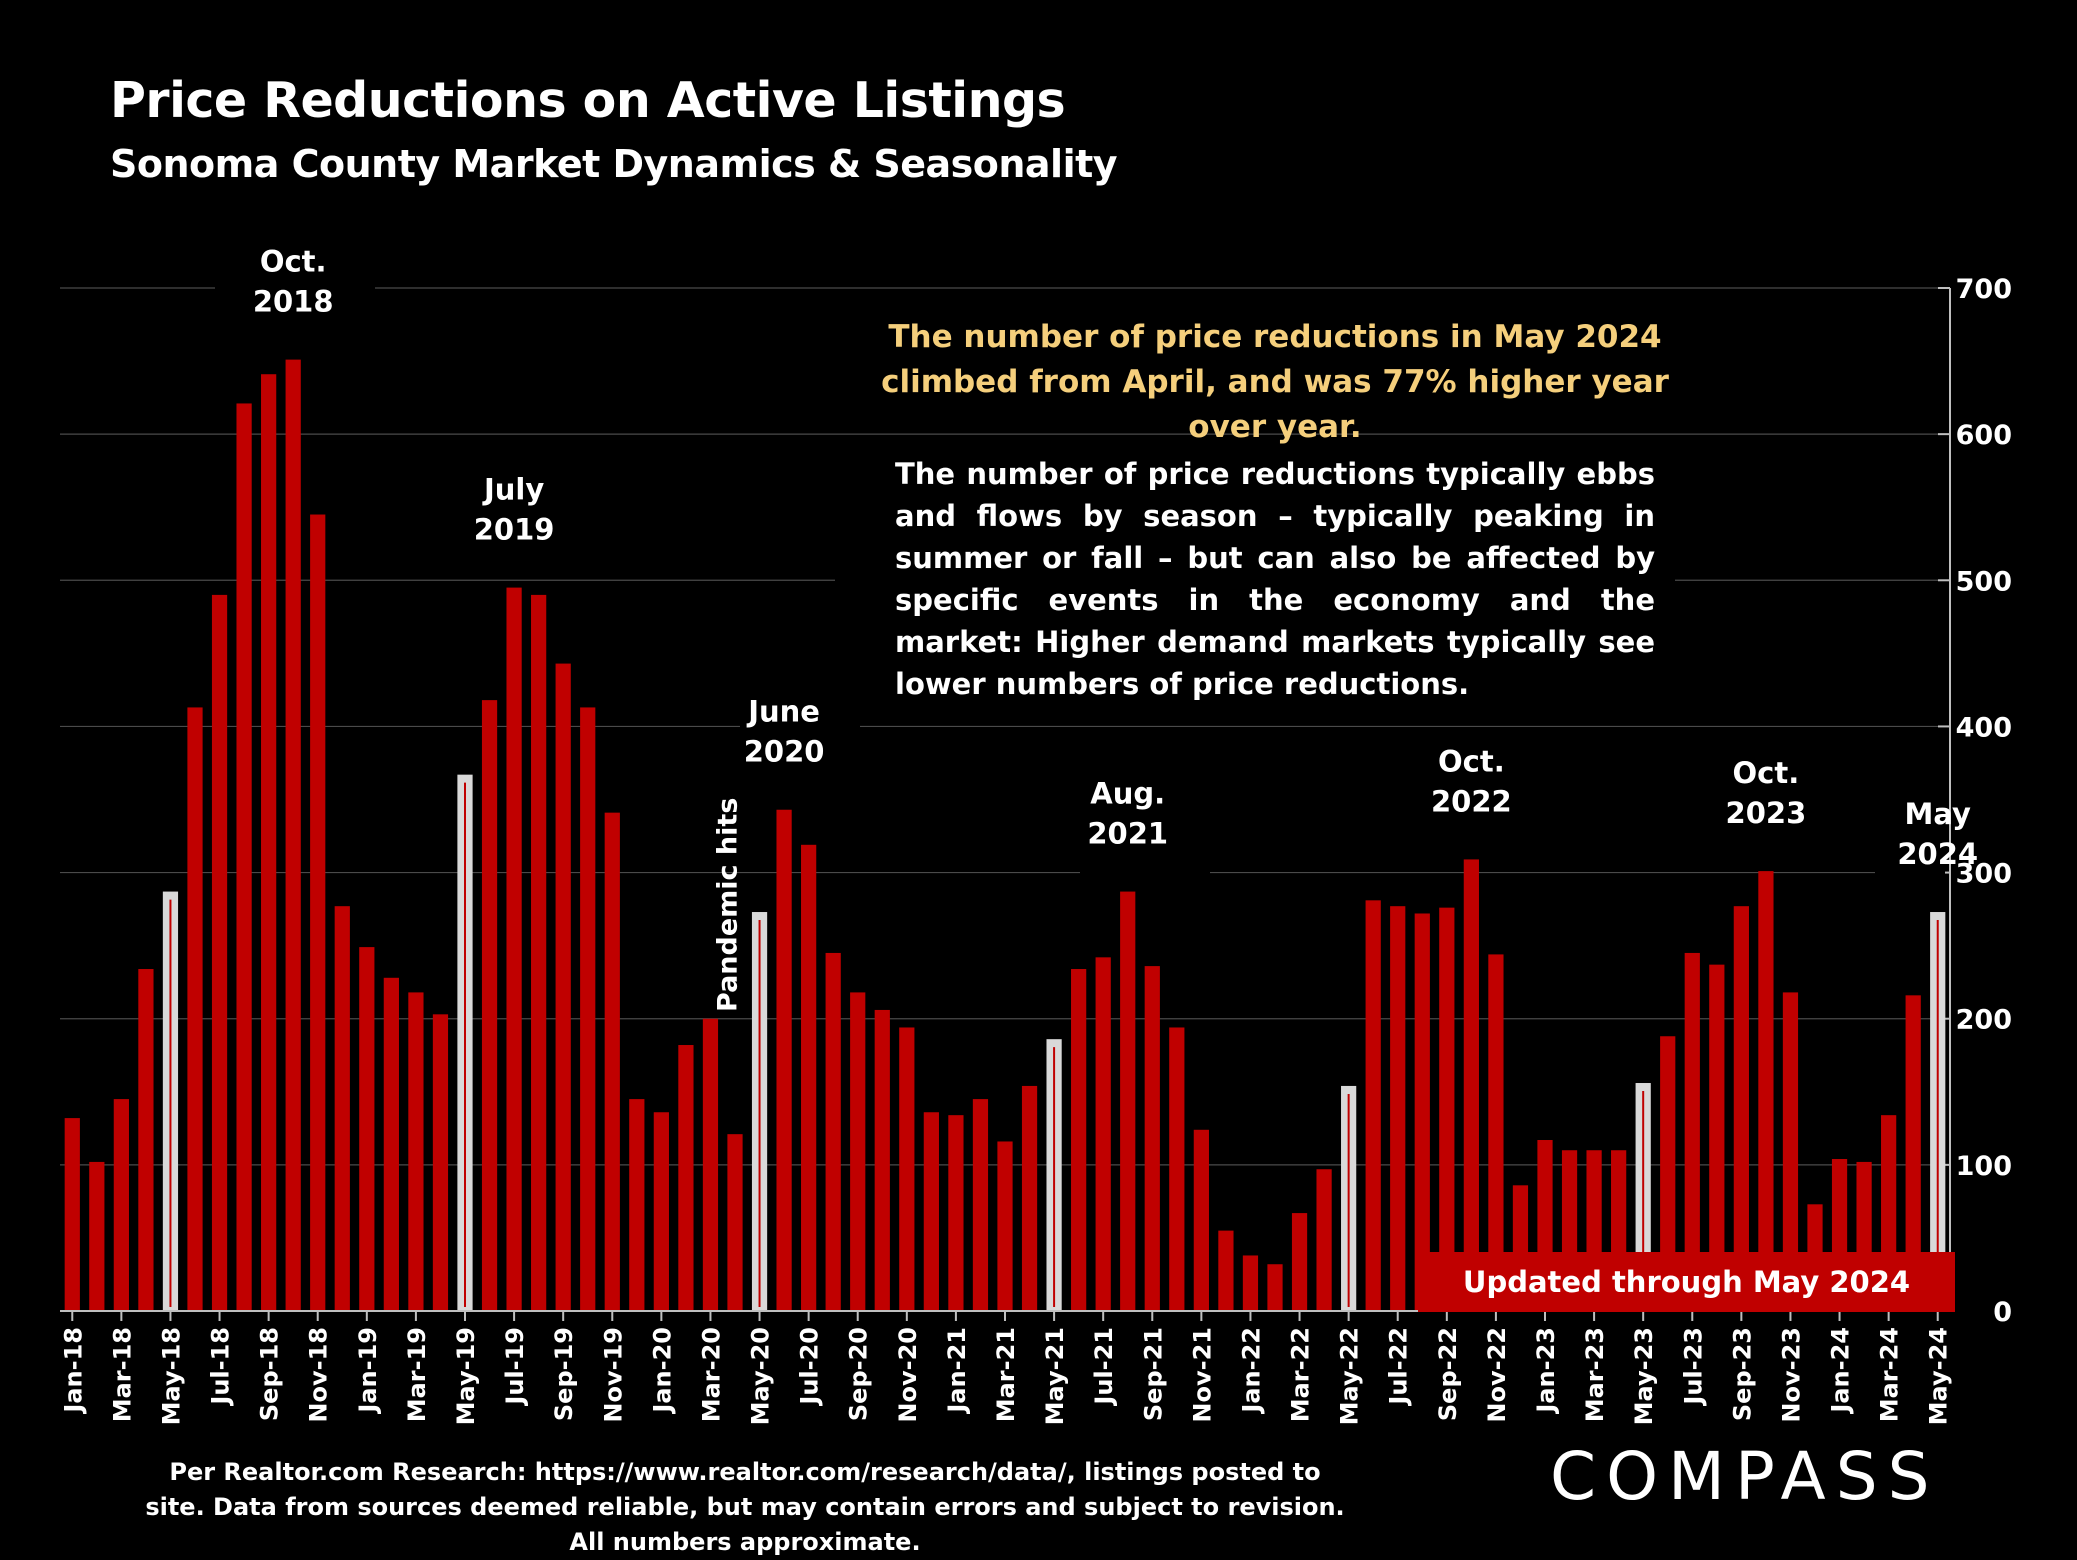  Describe the element at coordinates (221, 1367) in the screenshot. I see `x-tick-label: Jul-18` at that location.